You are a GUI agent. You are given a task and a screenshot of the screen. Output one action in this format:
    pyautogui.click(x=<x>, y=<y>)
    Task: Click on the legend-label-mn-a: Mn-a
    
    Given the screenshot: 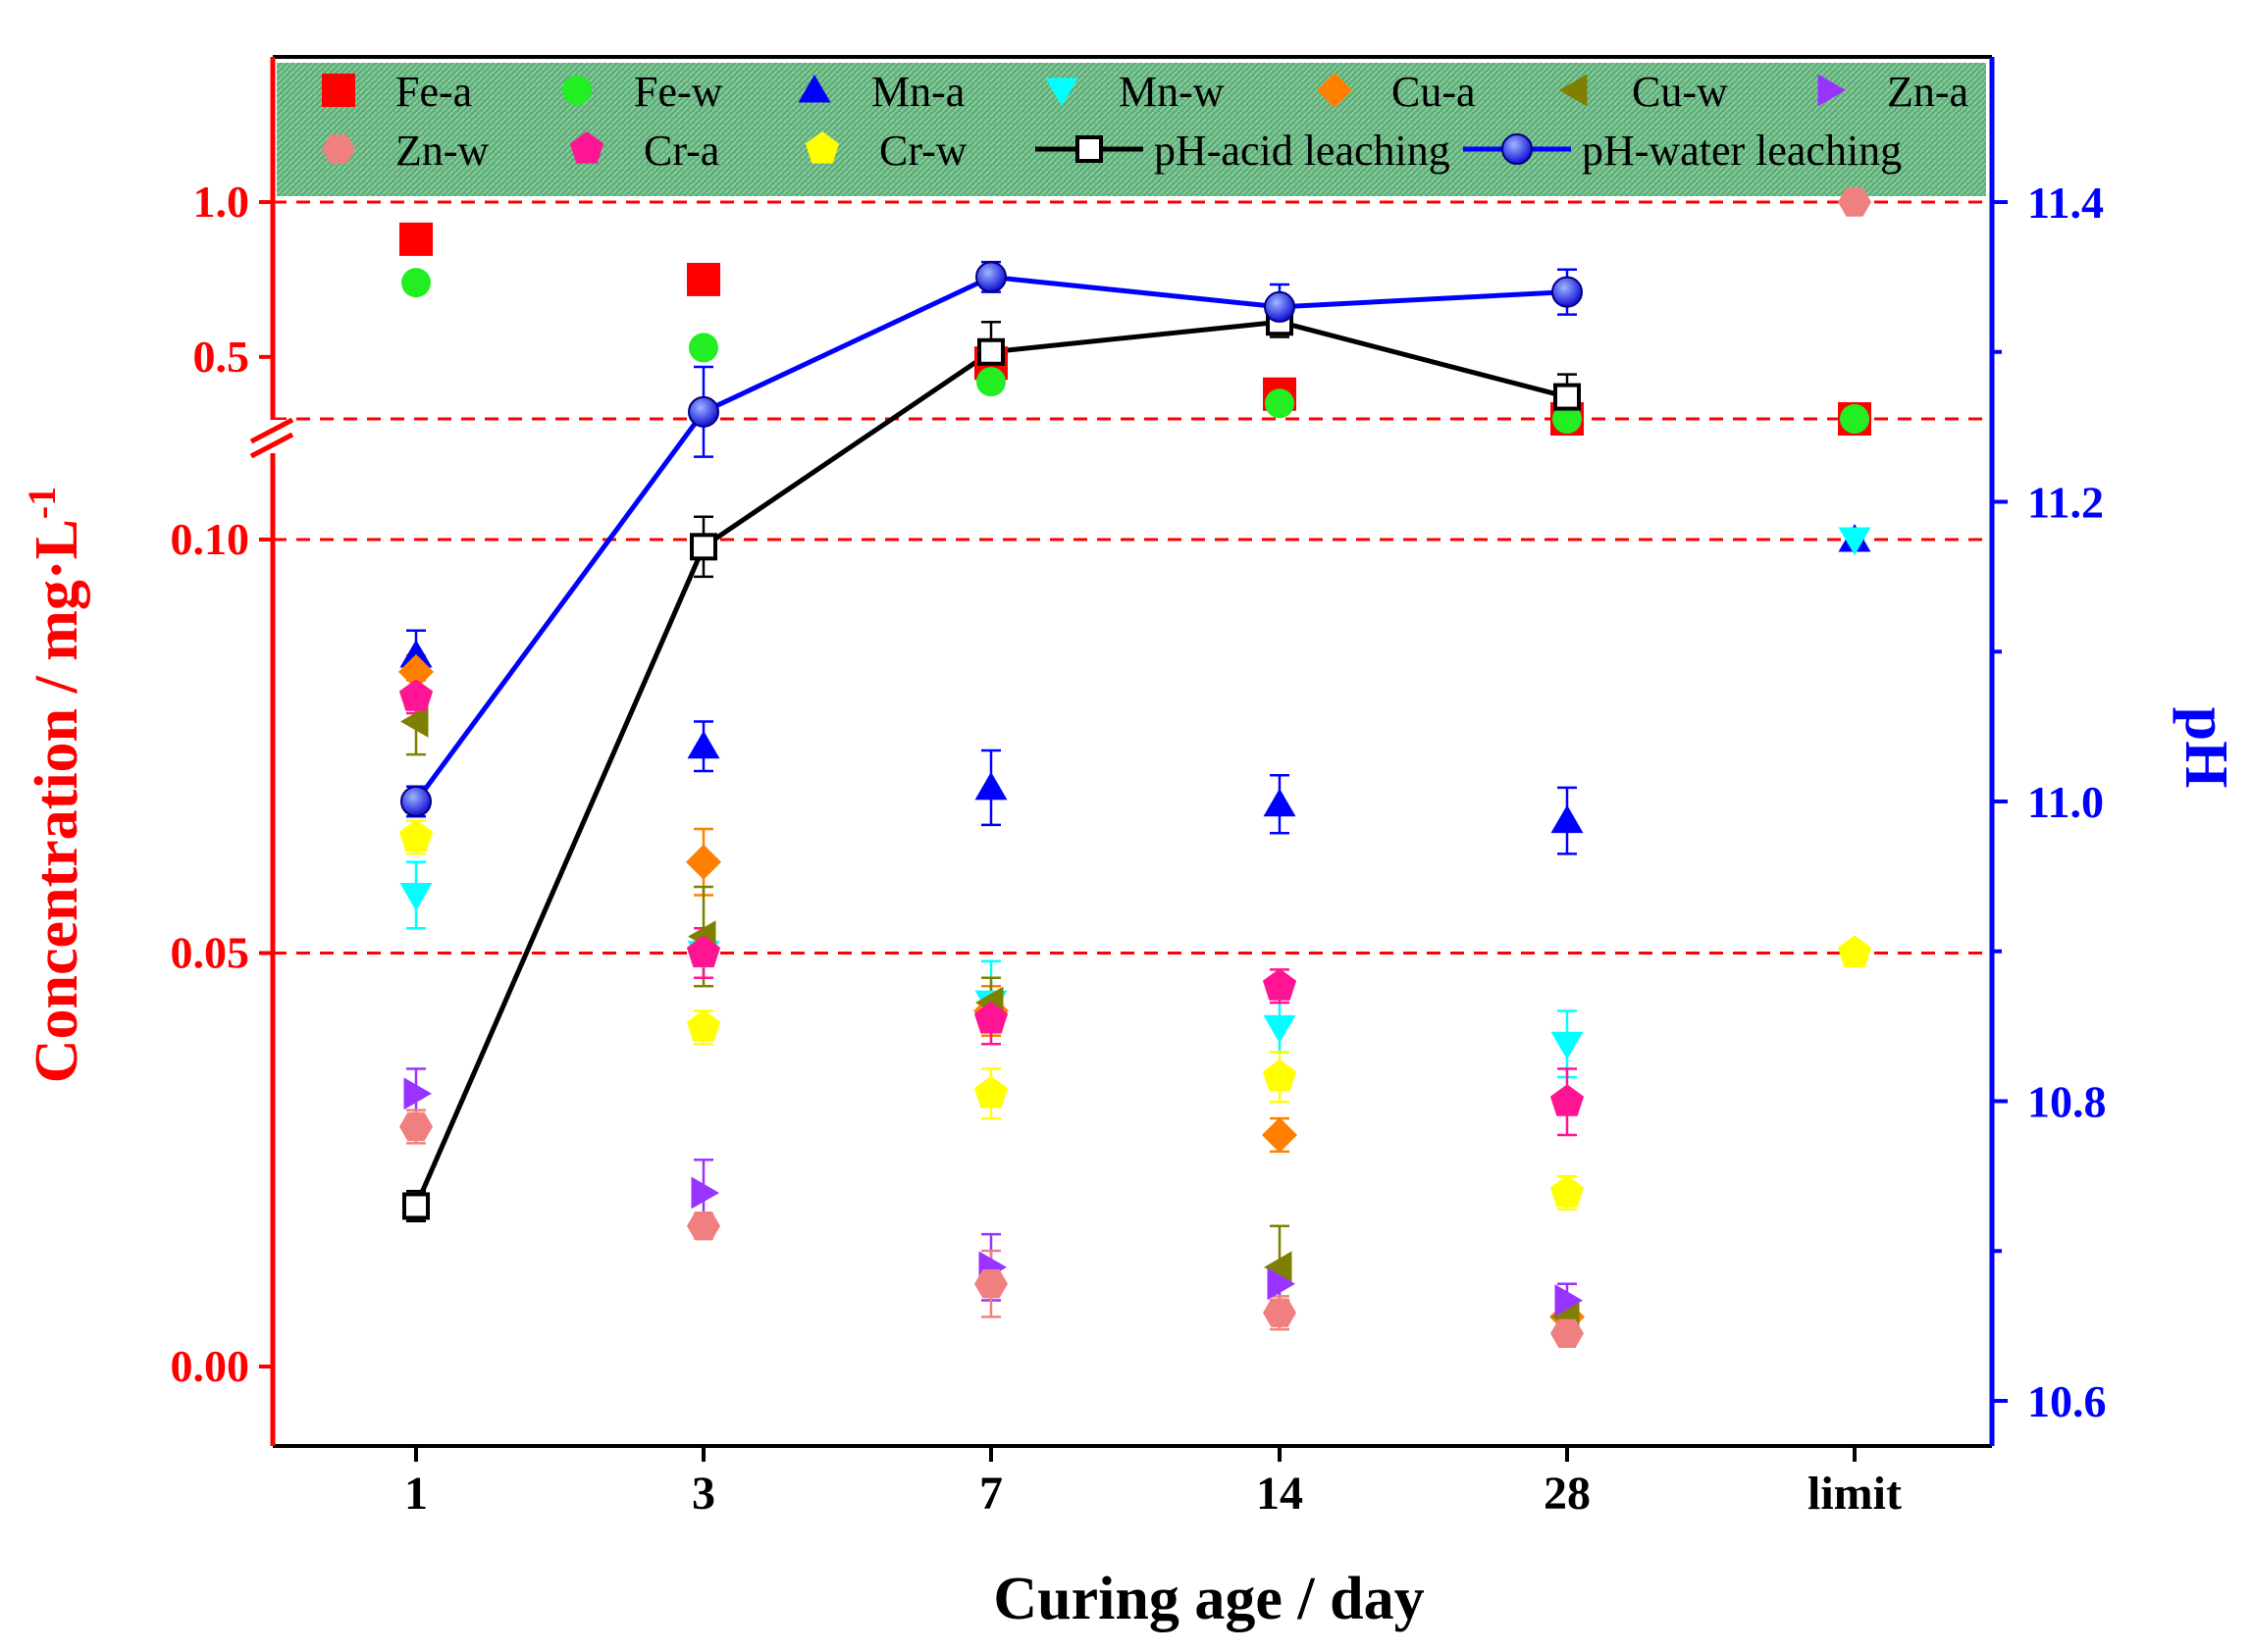 What is the action you would take?
    pyautogui.click(x=918, y=92)
    